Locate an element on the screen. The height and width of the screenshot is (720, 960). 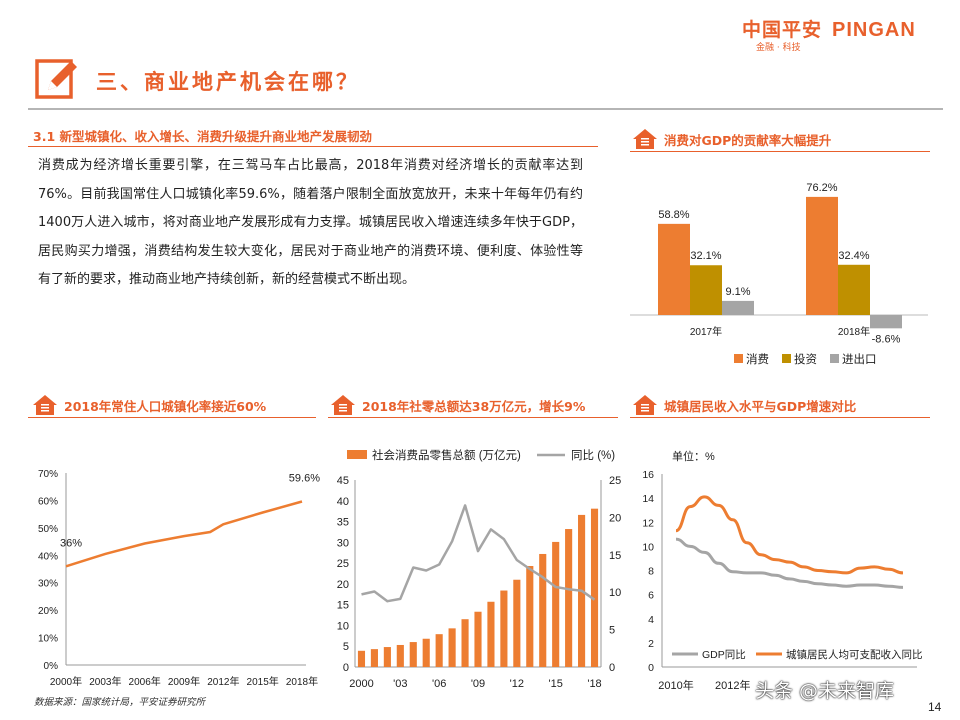
x-tick-label: '15 is located at coordinates (556, 684).